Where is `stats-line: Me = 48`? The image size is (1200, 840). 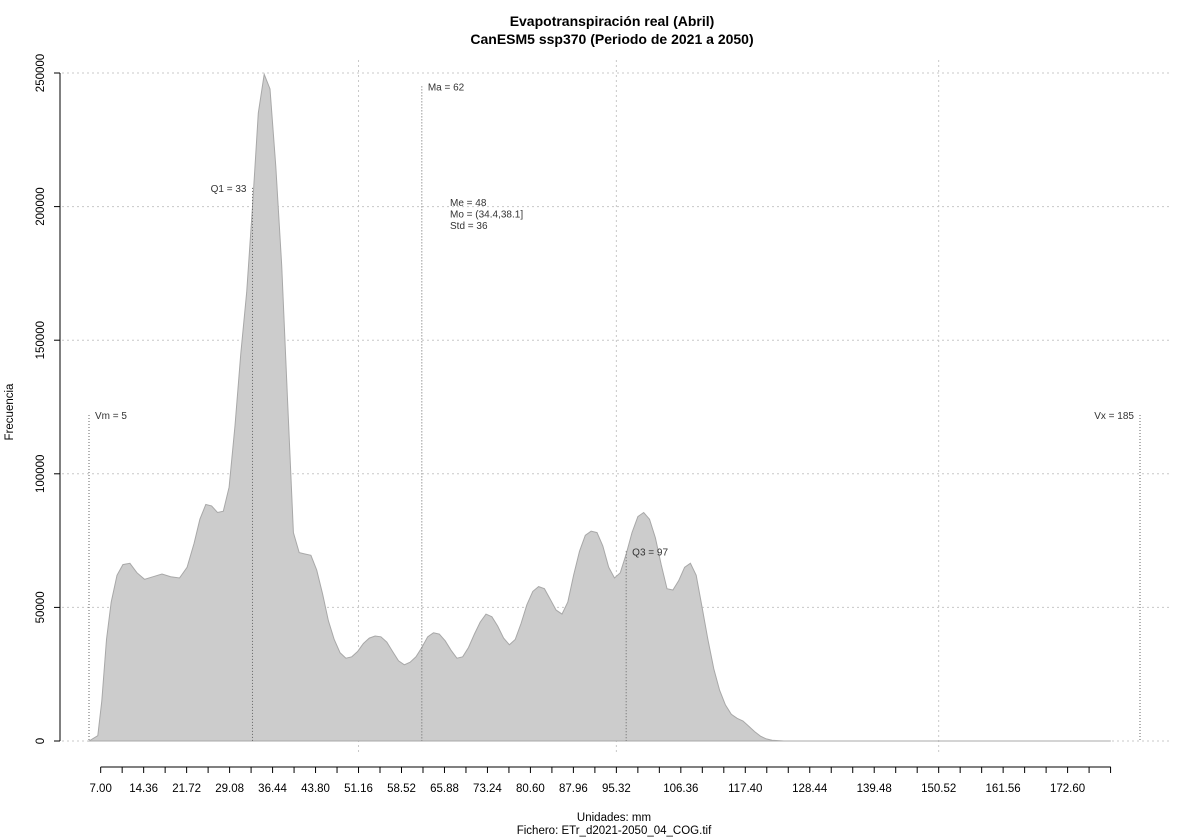
stats-line: Me = 48 is located at coordinates (468, 203).